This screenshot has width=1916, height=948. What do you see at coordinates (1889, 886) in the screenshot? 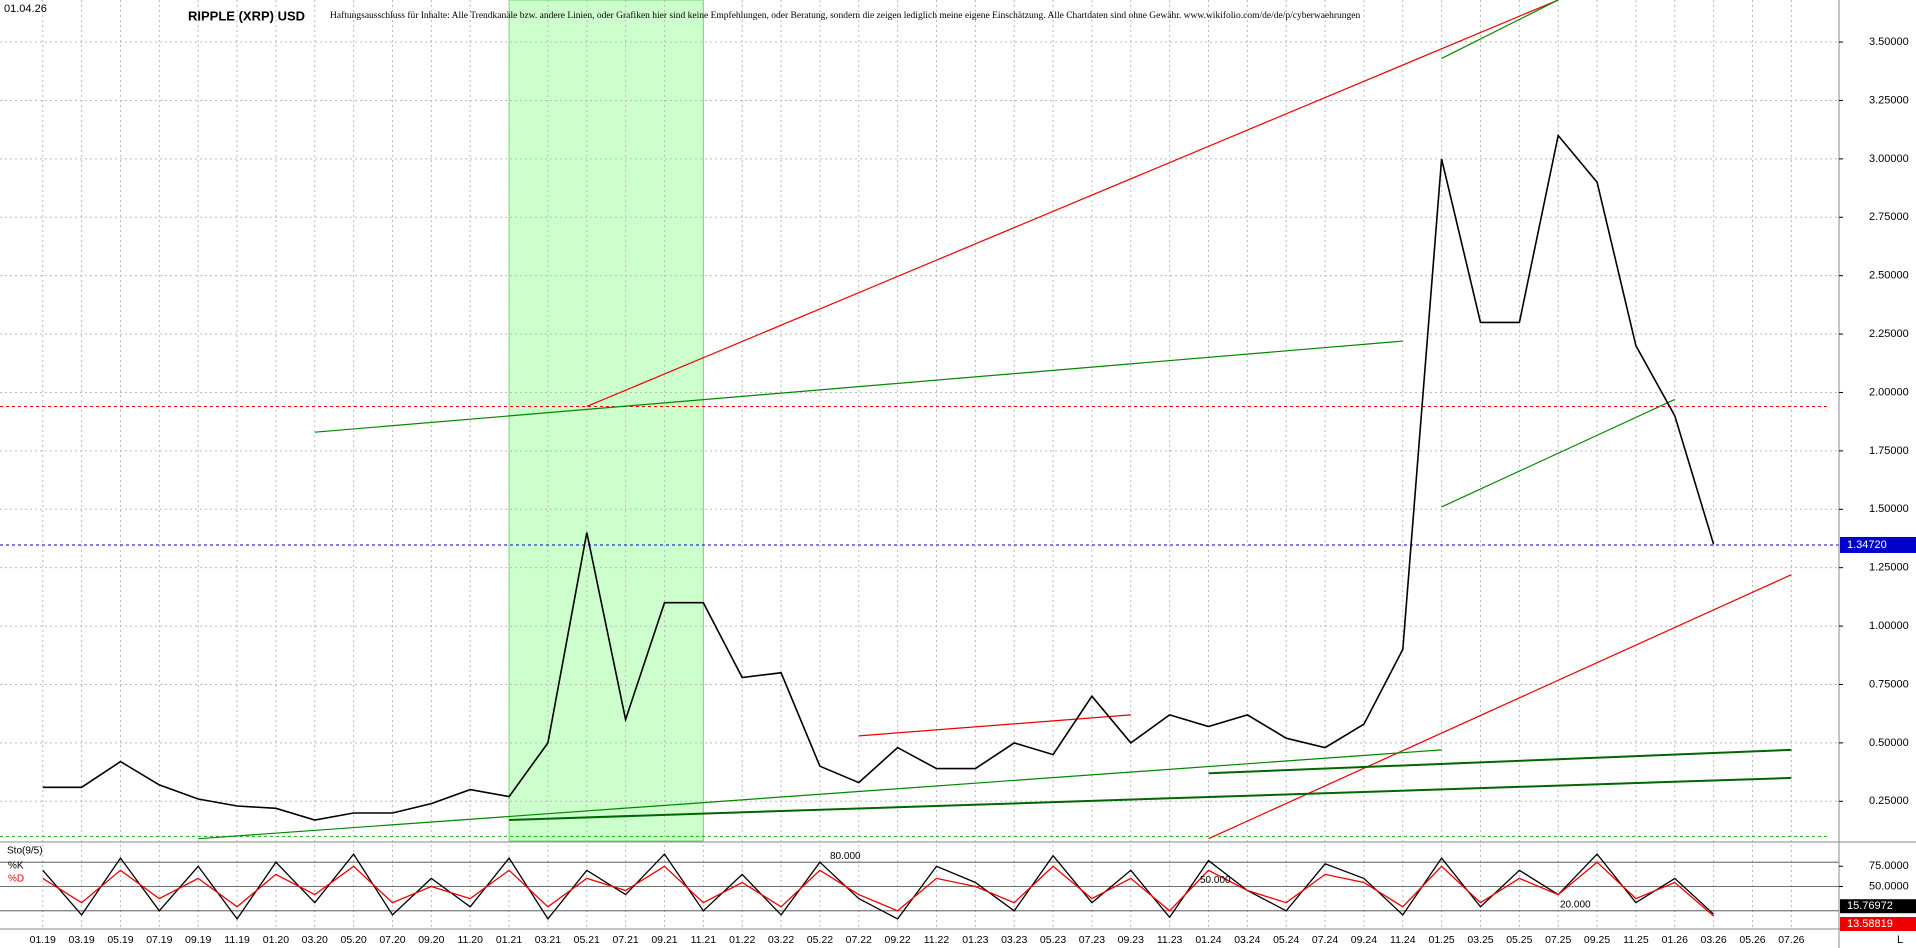
I see `stoch-tick-label: 50.0000` at bounding box center [1889, 886].